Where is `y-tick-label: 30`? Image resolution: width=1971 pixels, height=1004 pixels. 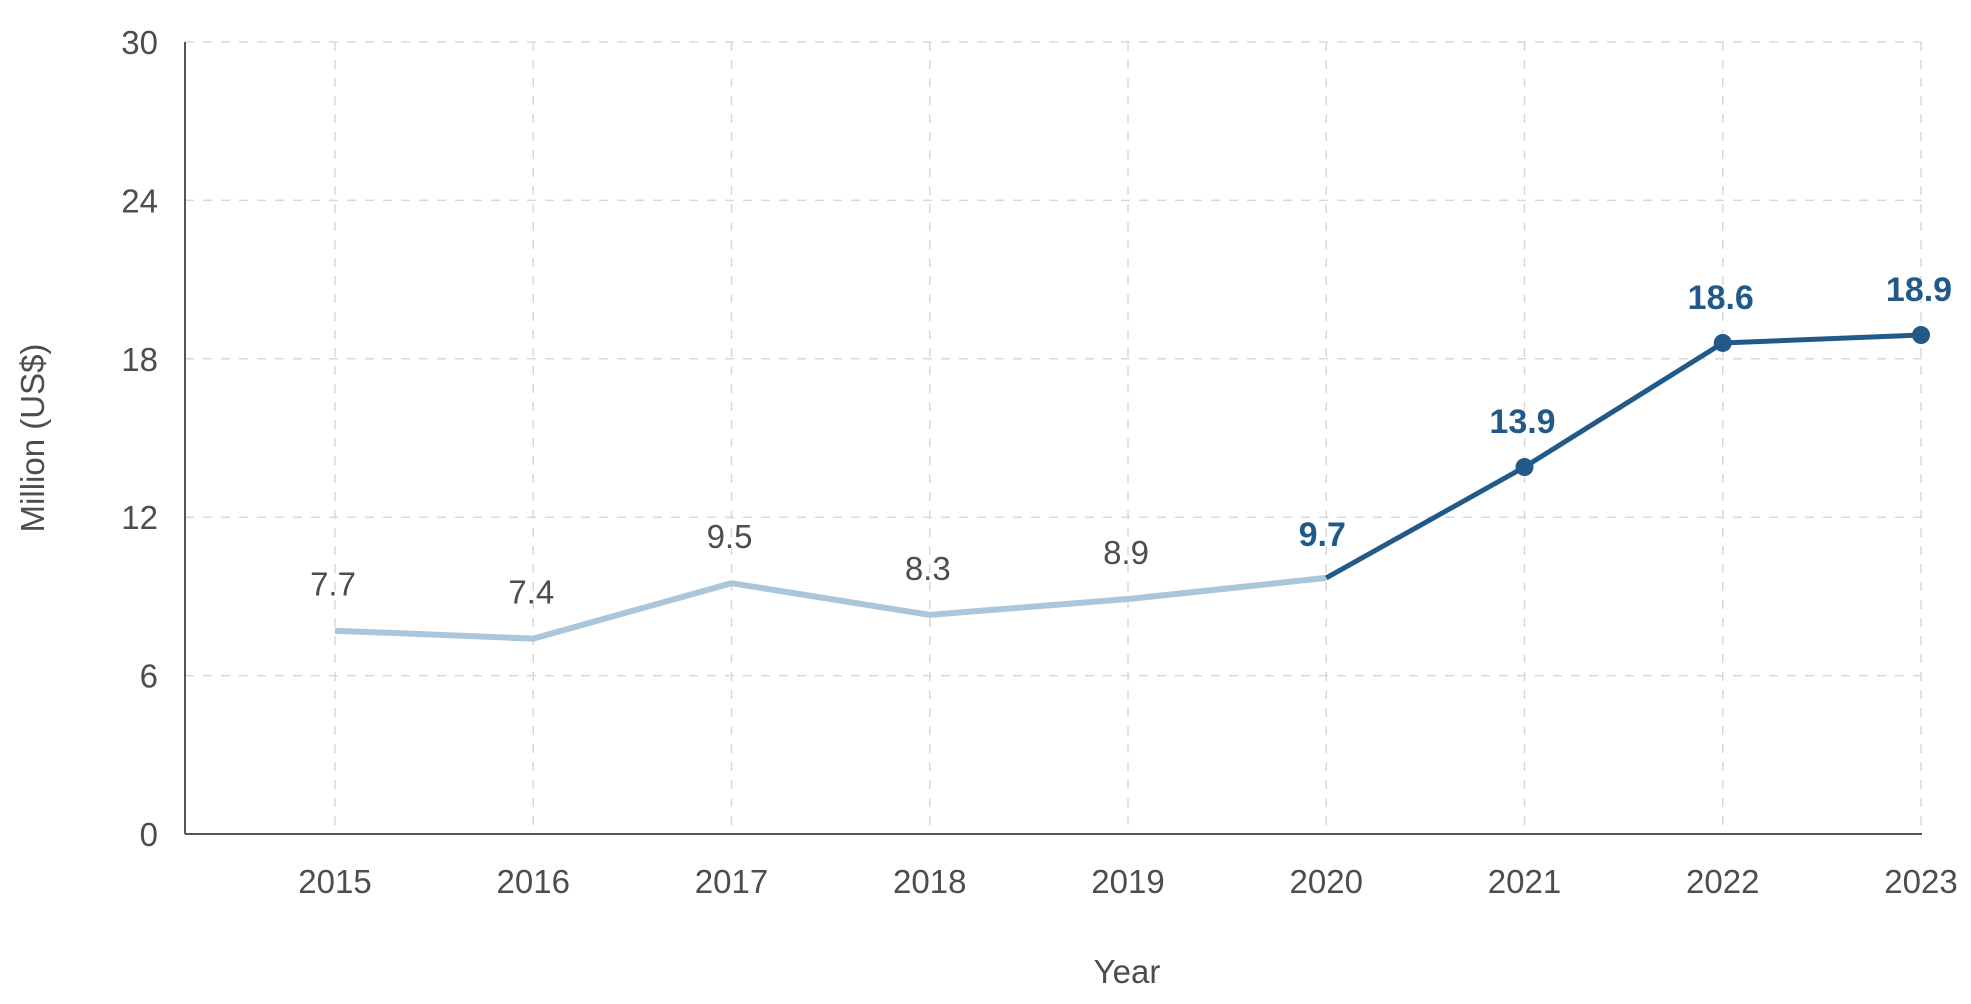 y-tick-label: 30 is located at coordinates (139, 42).